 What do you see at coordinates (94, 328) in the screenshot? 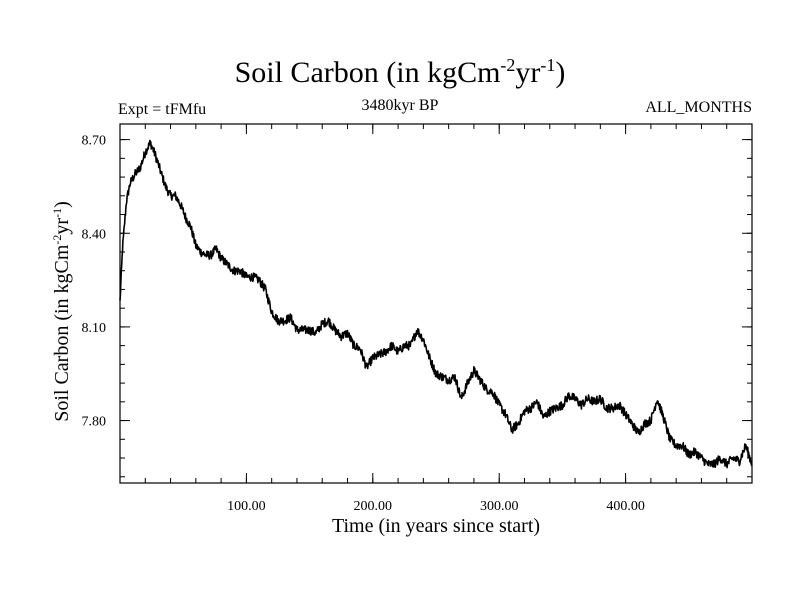
I see `y-tick-label: 8.10` at bounding box center [94, 328].